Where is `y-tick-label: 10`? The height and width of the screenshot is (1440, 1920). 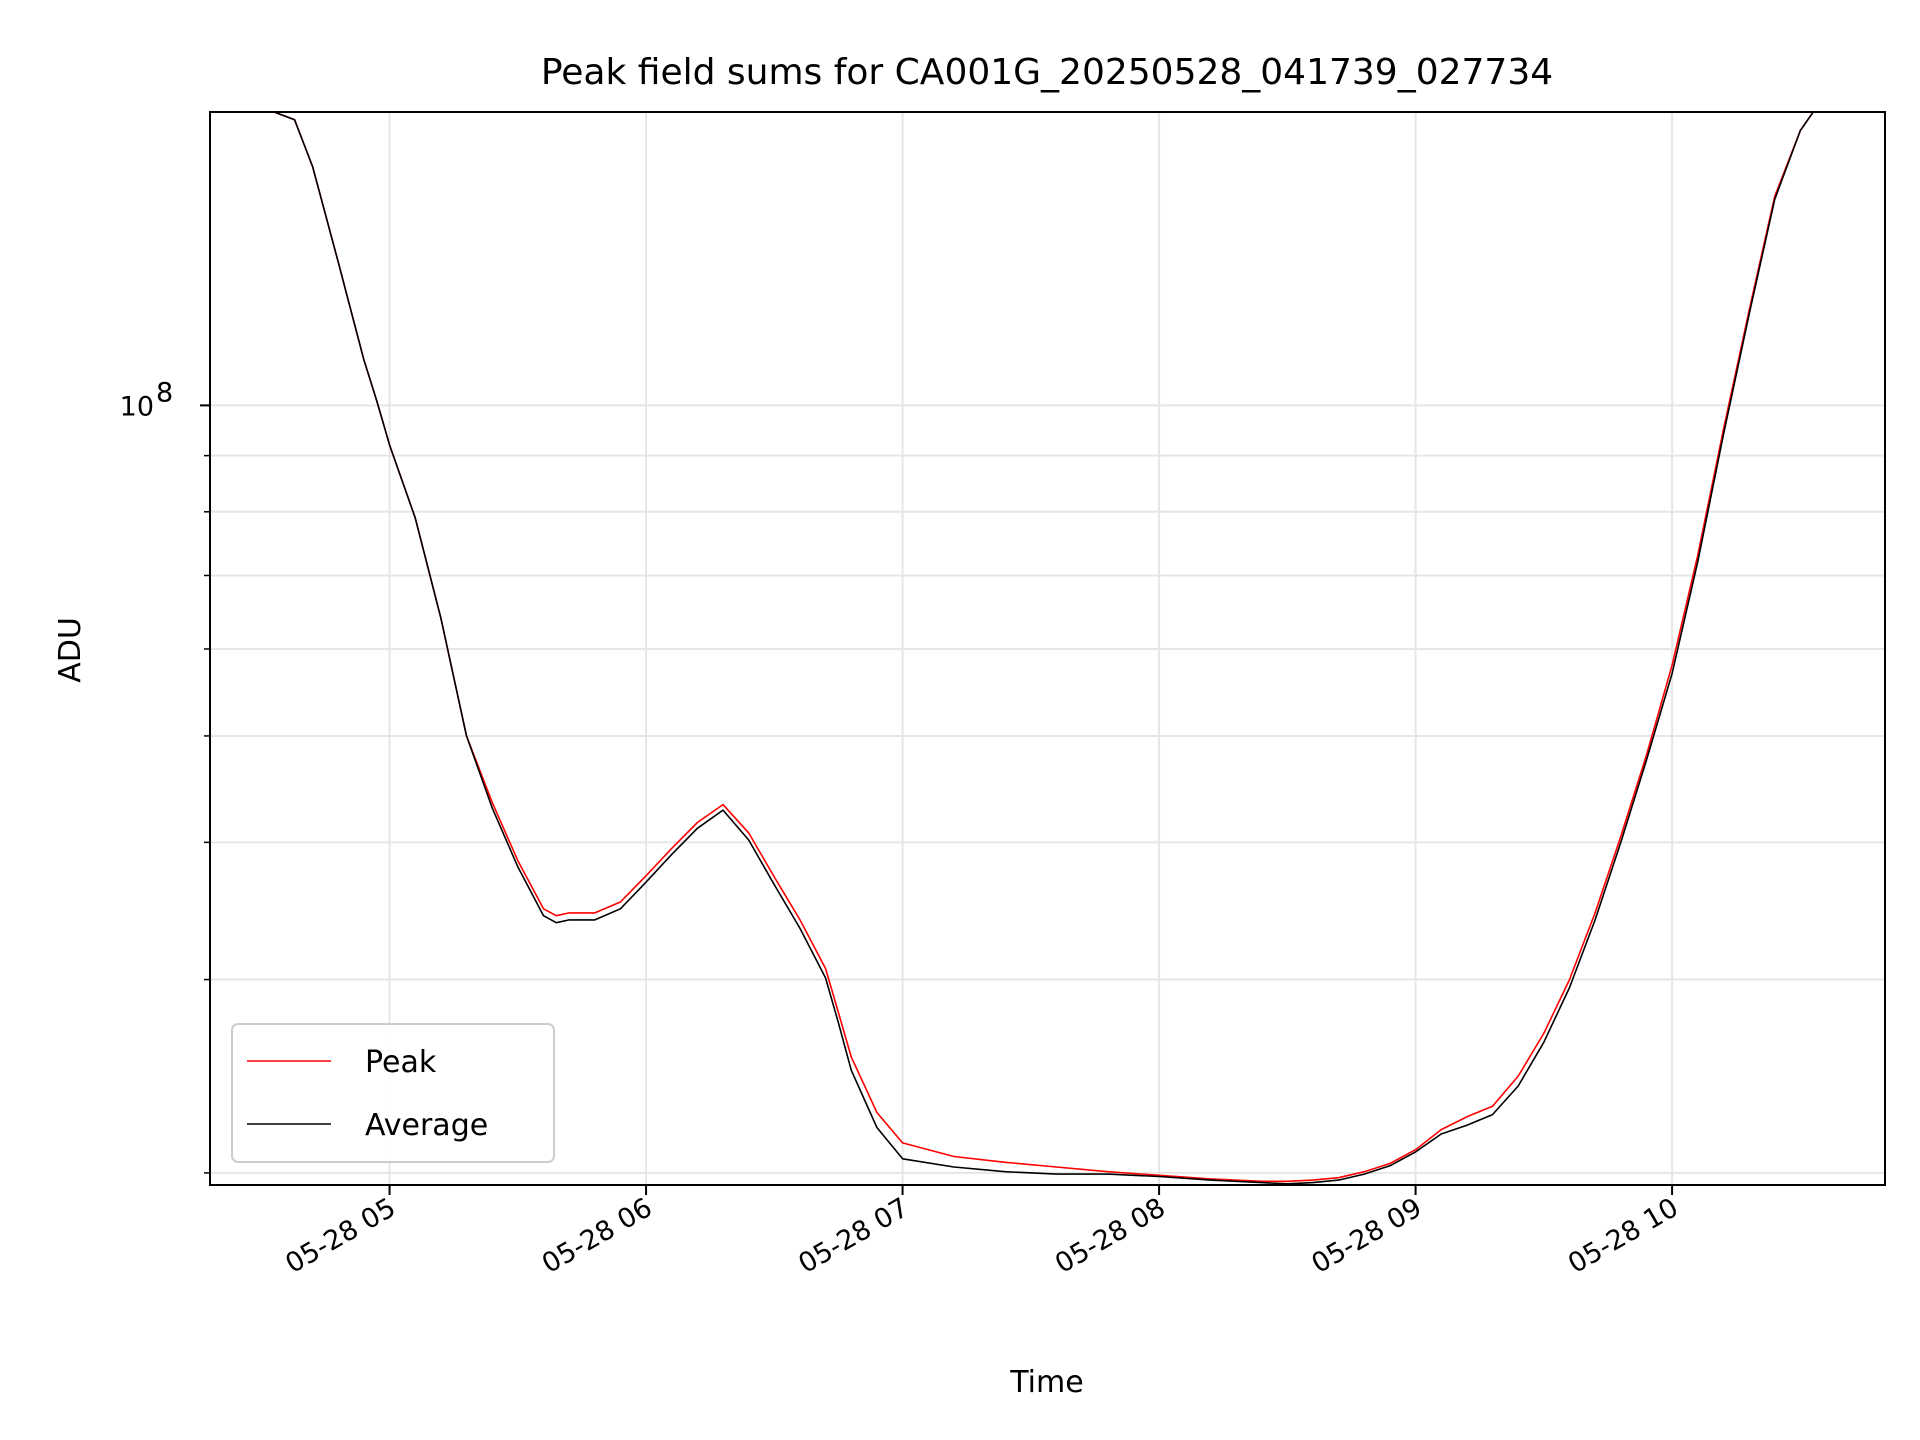
y-tick-label: 10 is located at coordinates (137, 406).